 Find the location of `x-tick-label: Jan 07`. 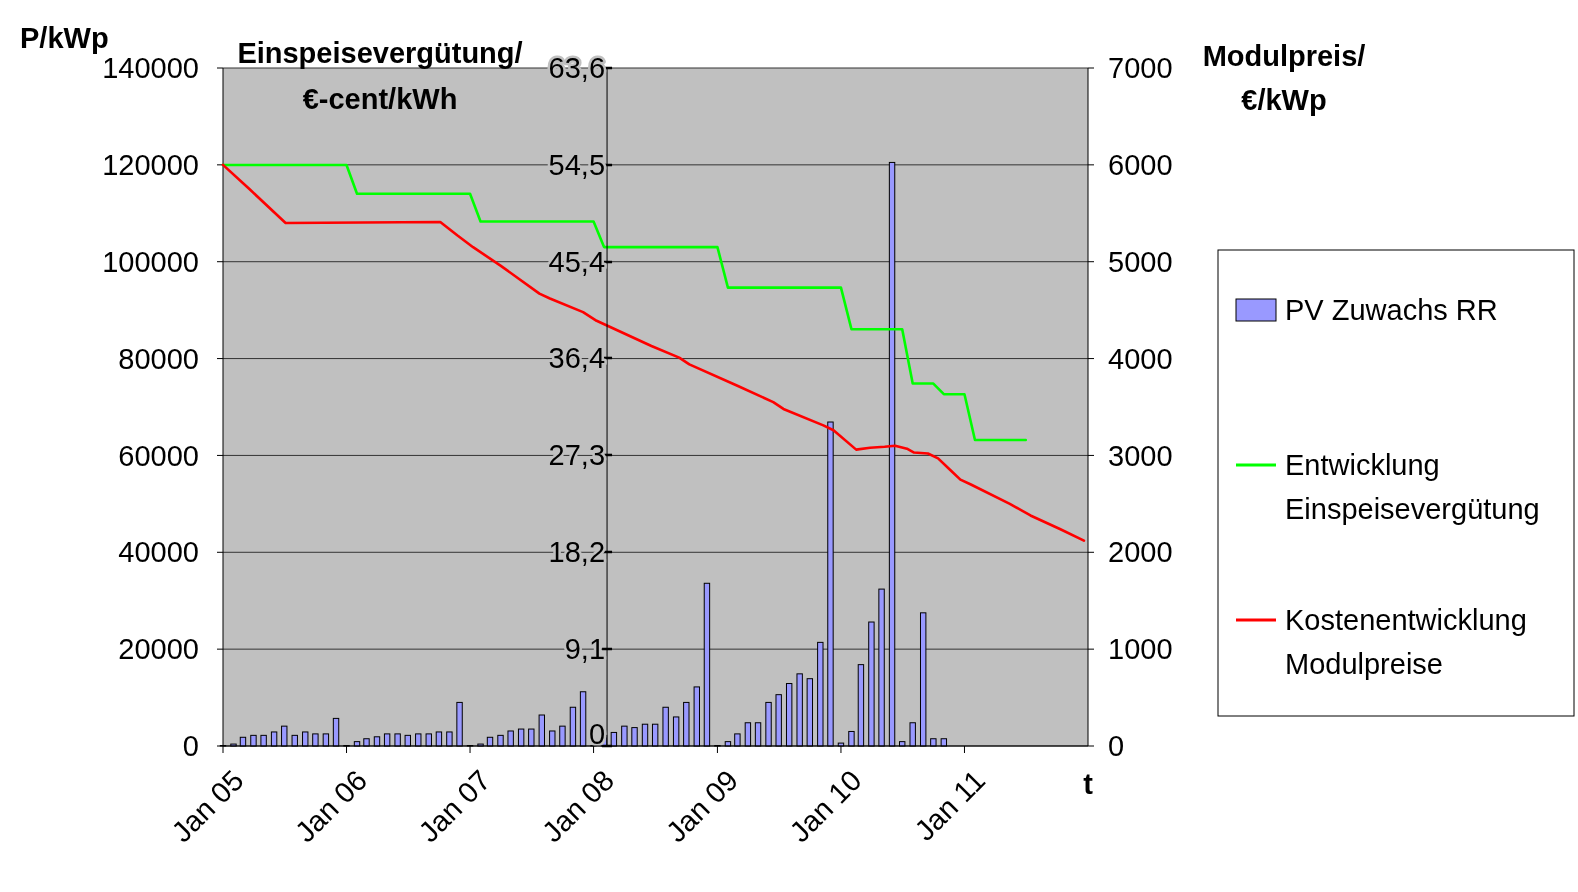

x-tick-label: Jan 07 is located at coordinates (454, 806).